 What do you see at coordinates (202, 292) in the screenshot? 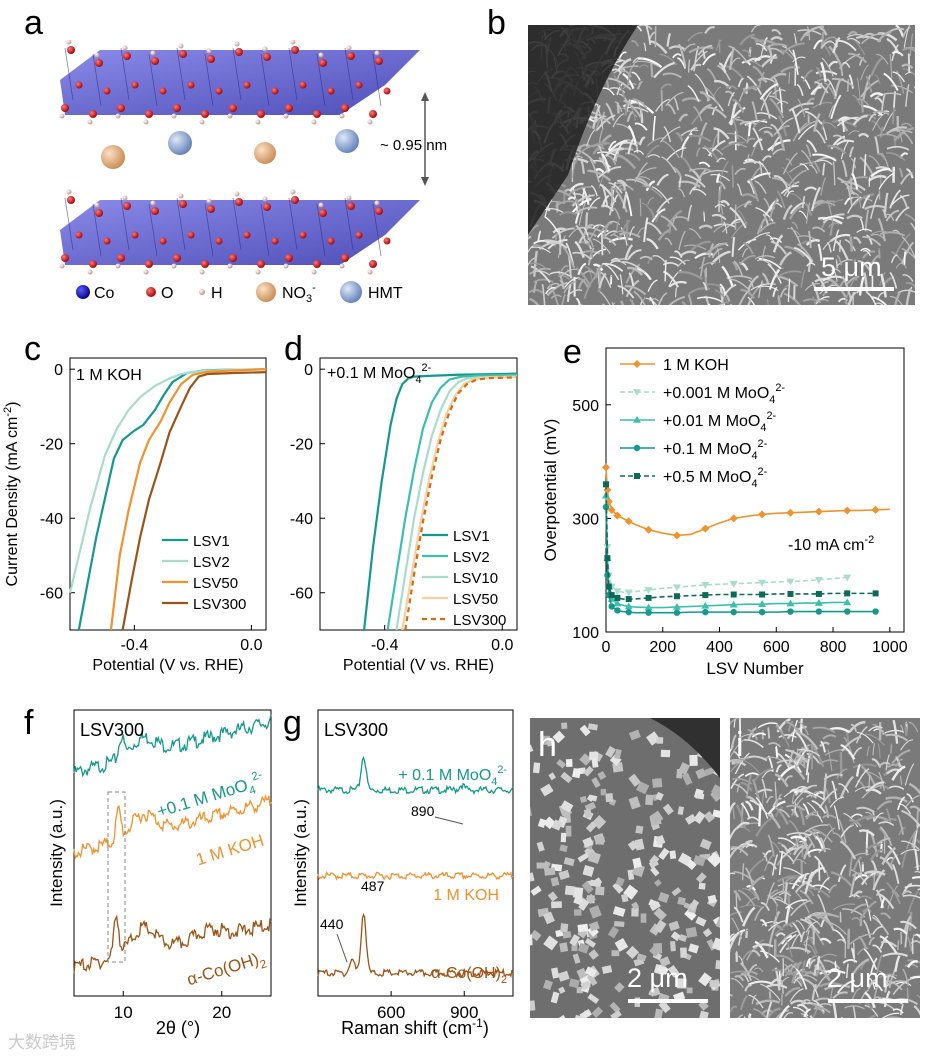
I see `hydrogen-atom-icon` at bounding box center [202, 292].